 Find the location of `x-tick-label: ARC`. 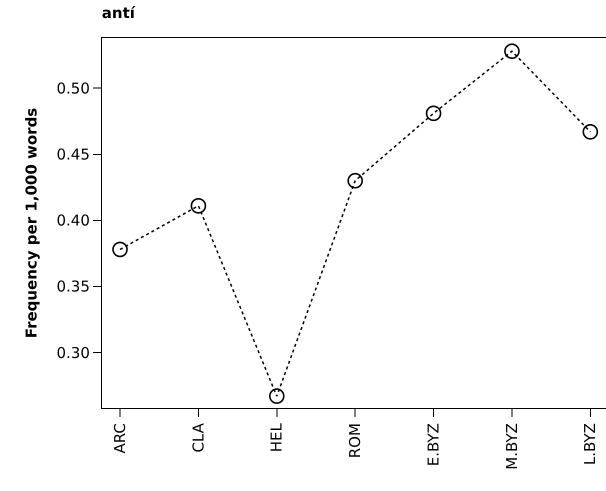

x-tick-label: ARC is located at coordinates (119, 438).